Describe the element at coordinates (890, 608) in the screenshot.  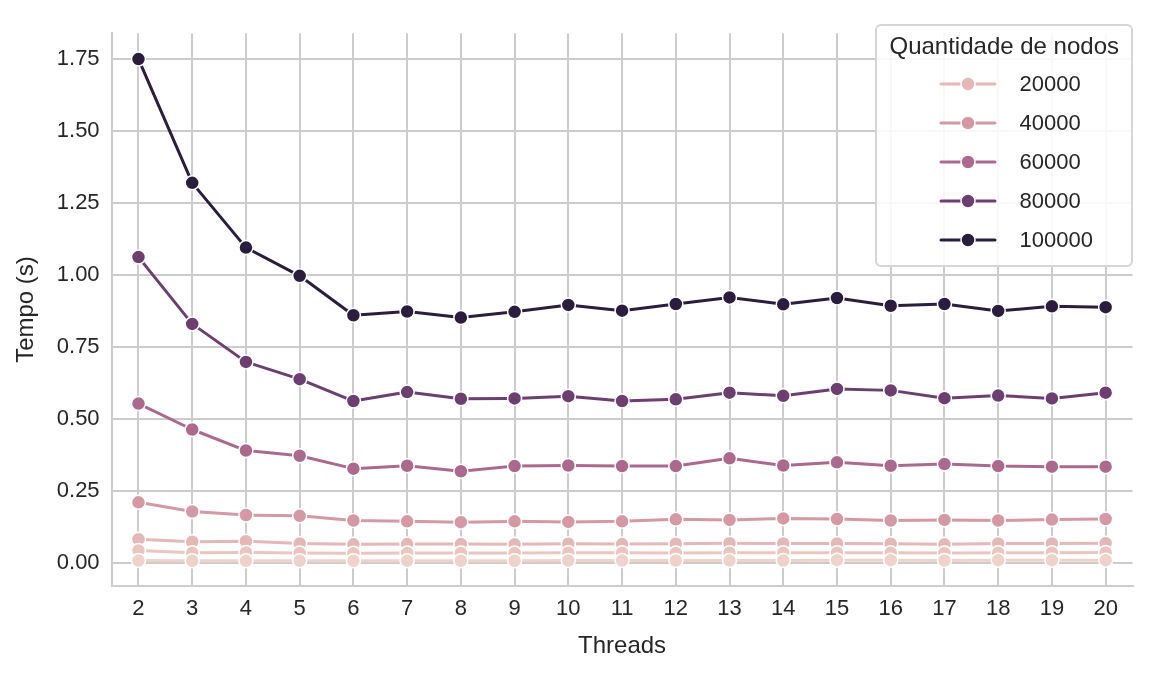
I see `x-tick-label: 16` at that location.